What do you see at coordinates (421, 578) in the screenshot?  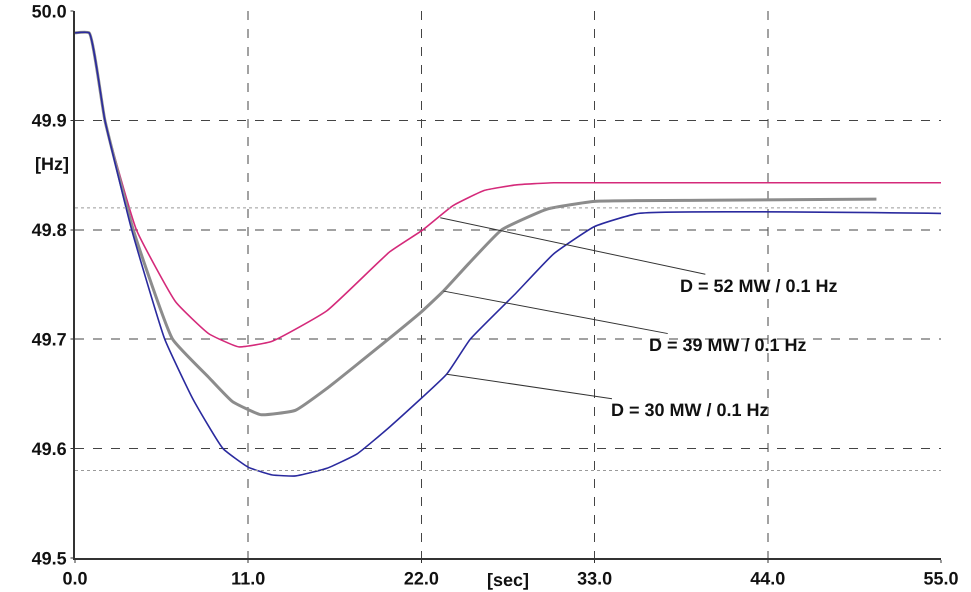 I see `x-tick-label: 22.0` at bounding box center [421, 578].